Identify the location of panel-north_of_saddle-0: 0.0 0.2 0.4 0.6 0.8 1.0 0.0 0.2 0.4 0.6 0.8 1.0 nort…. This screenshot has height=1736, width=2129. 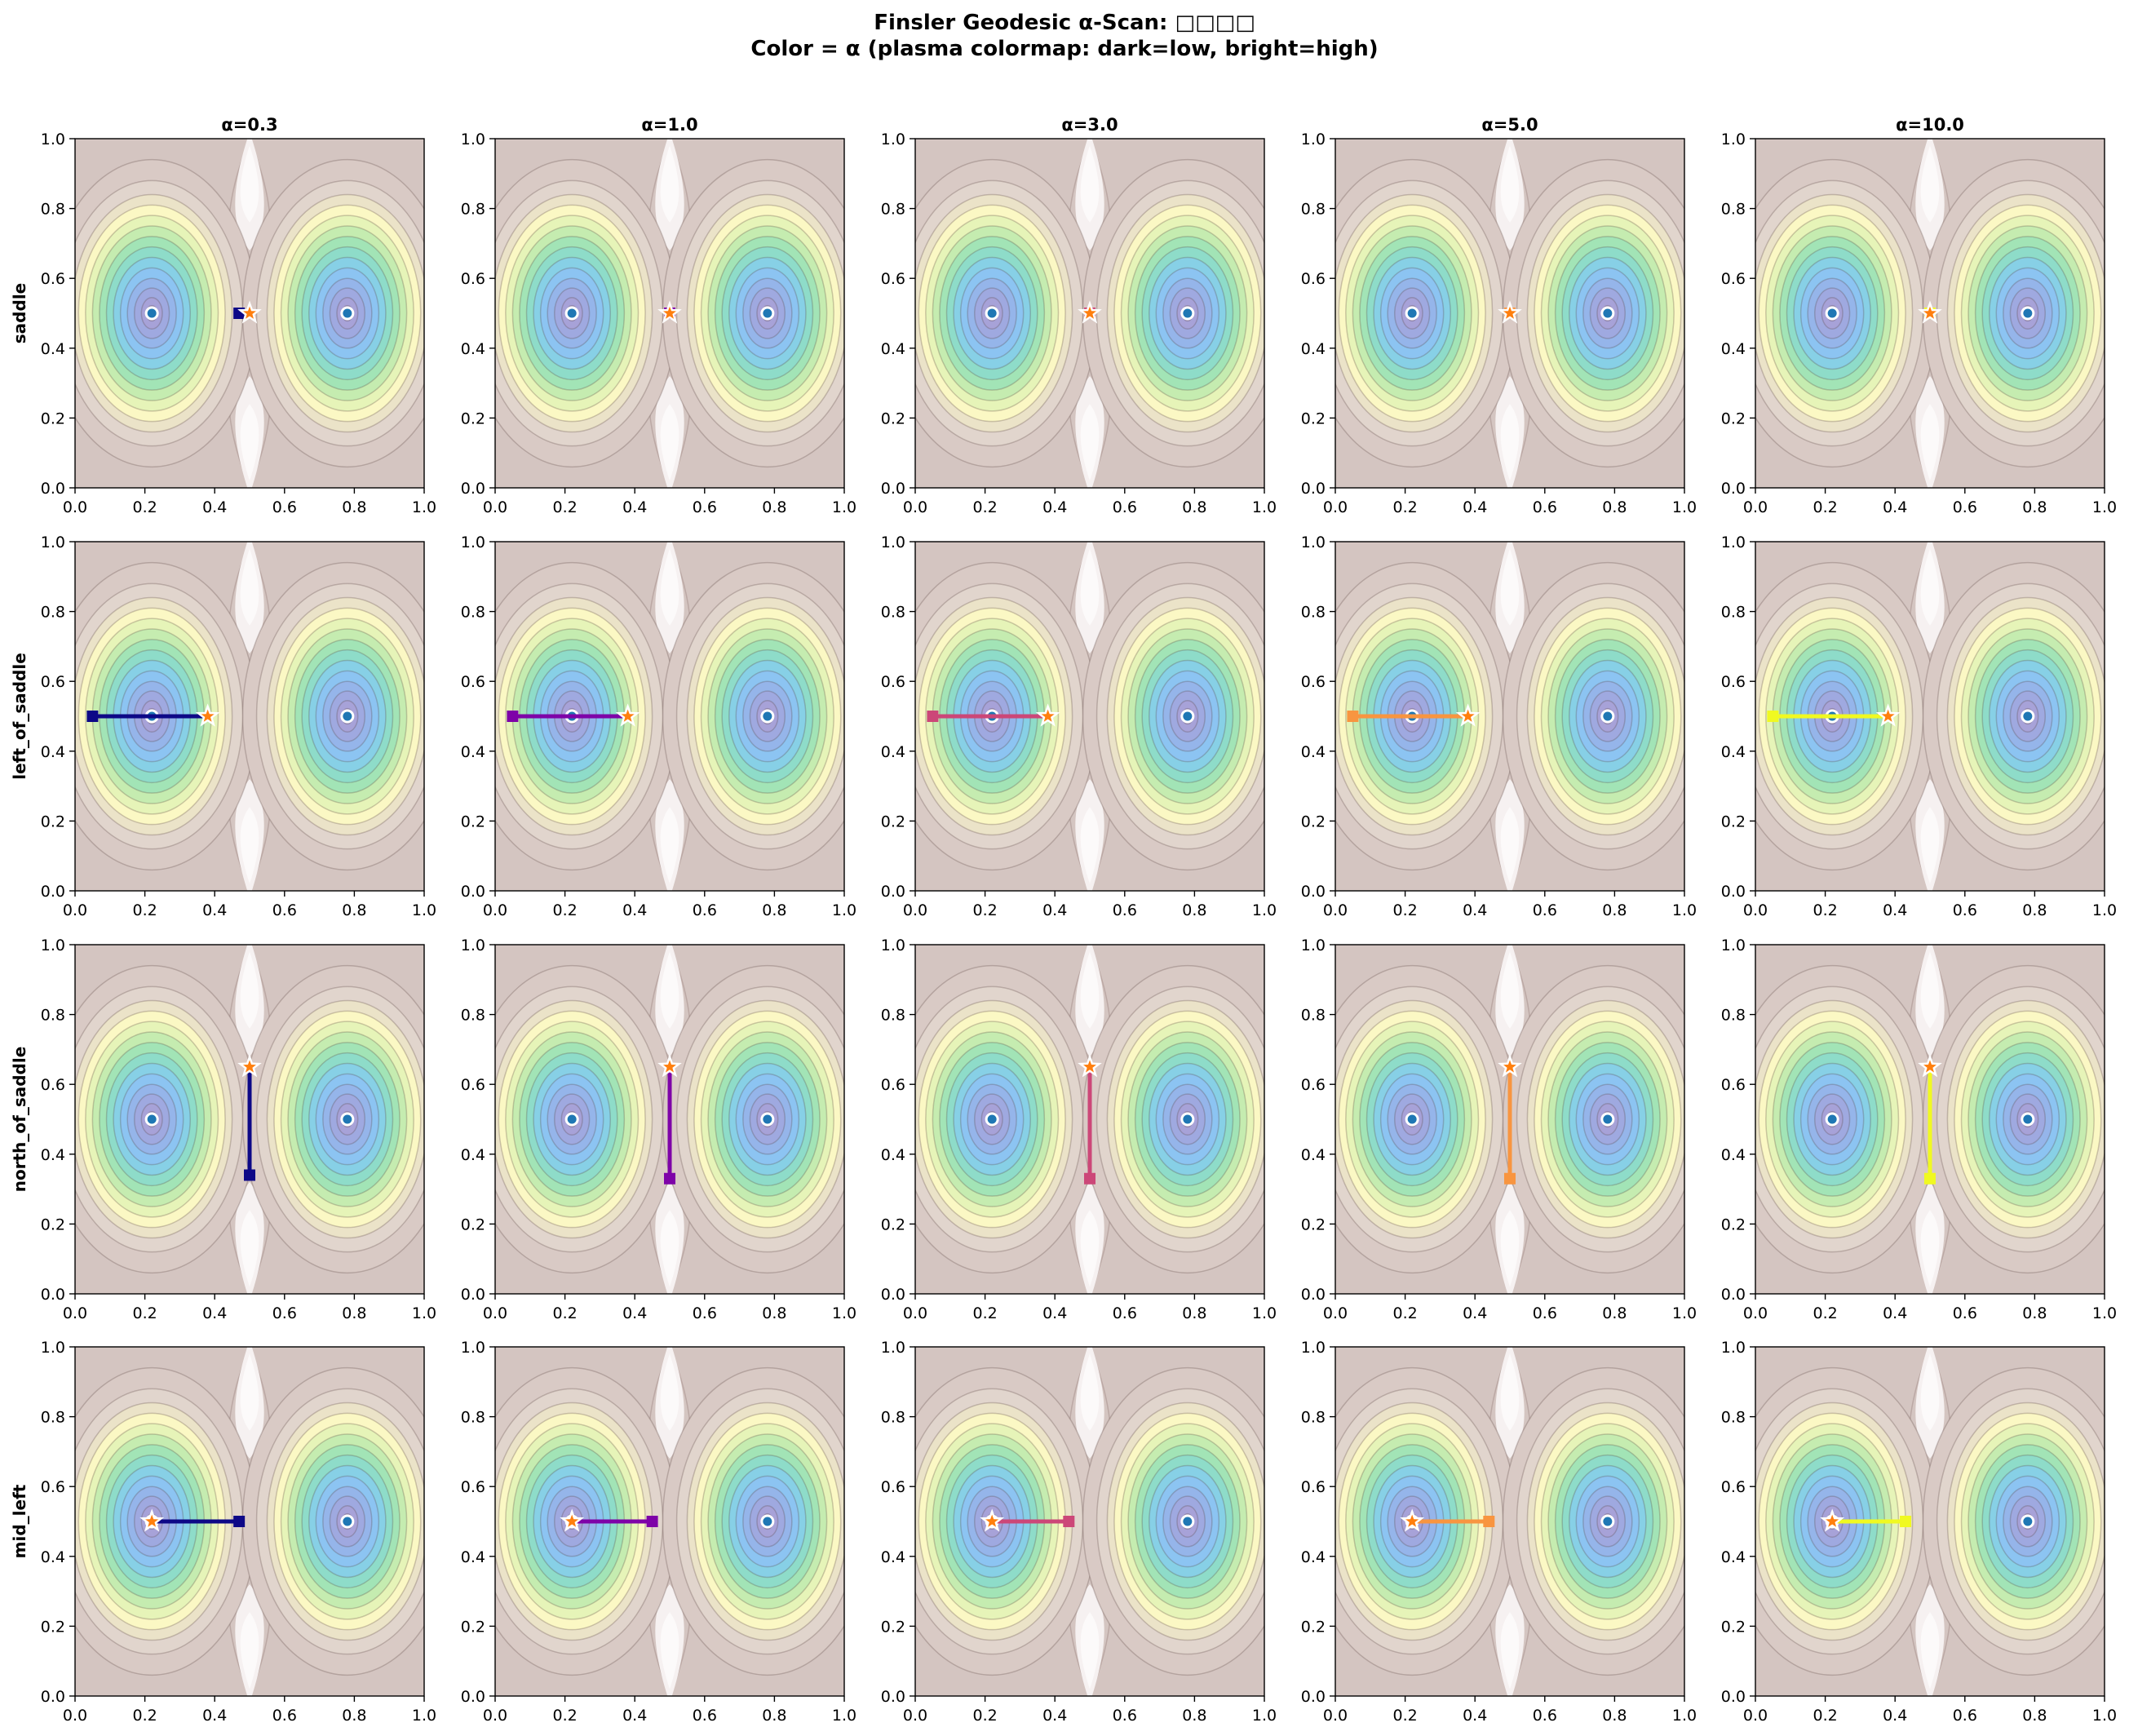
(223, 1129).